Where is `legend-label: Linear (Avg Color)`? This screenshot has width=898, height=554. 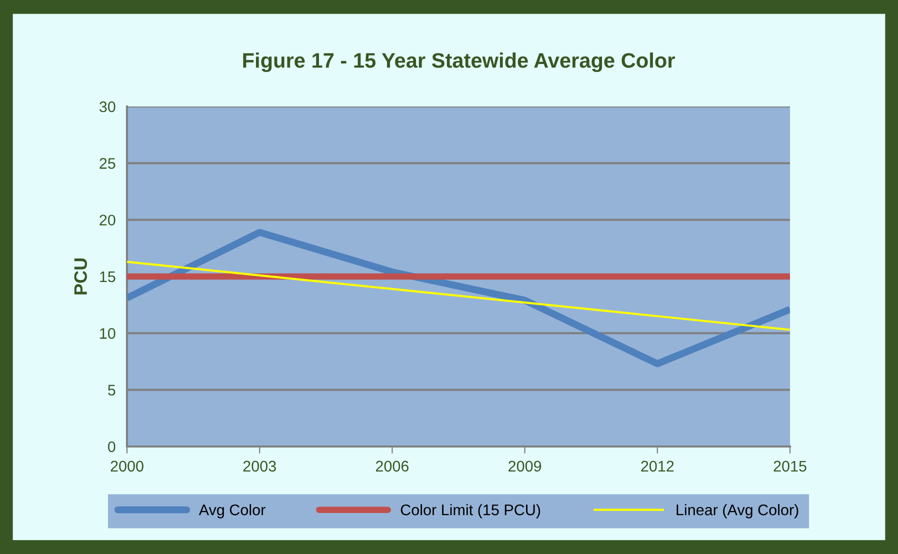
legend-label: Linear (Avg Color) is located at coordinates (737, 511).